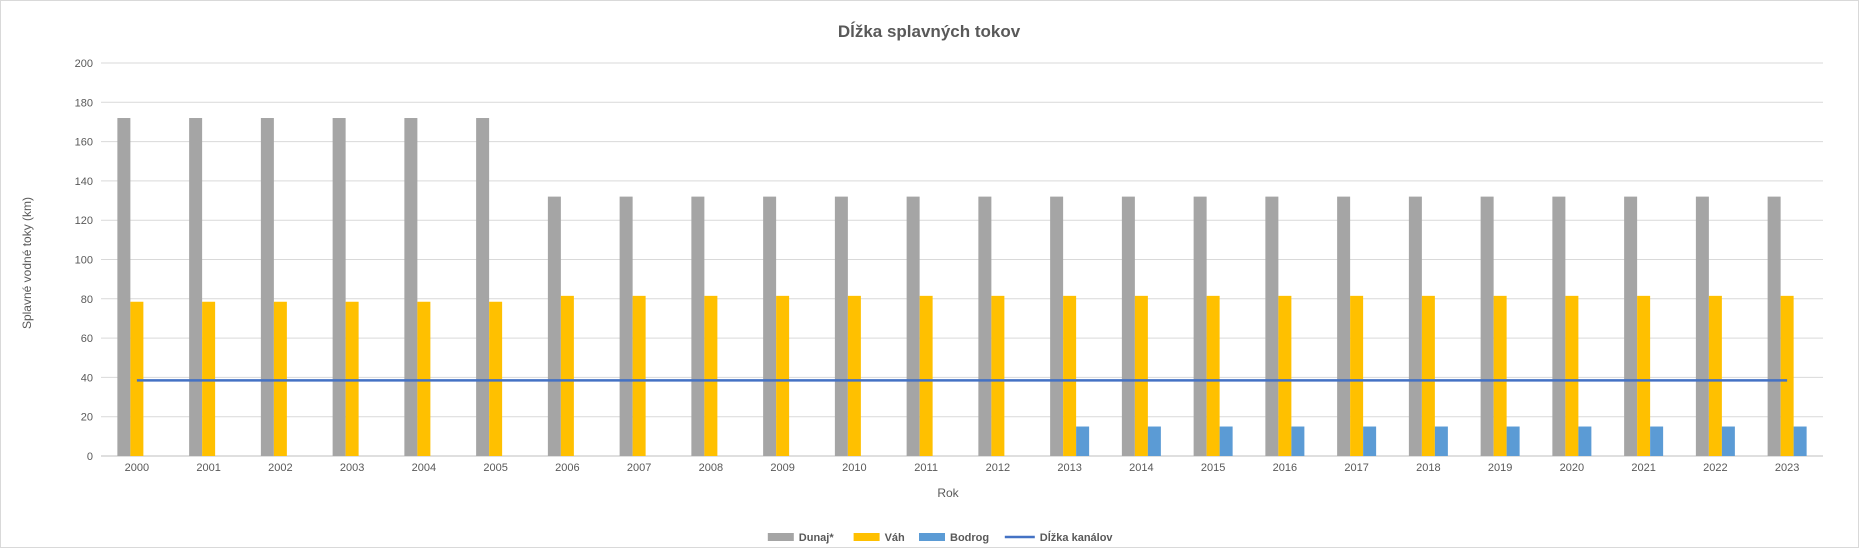  Describe the element at coordinates (1500, 468) in the screenshot. I see `x-tick-label: 2019` at that location.